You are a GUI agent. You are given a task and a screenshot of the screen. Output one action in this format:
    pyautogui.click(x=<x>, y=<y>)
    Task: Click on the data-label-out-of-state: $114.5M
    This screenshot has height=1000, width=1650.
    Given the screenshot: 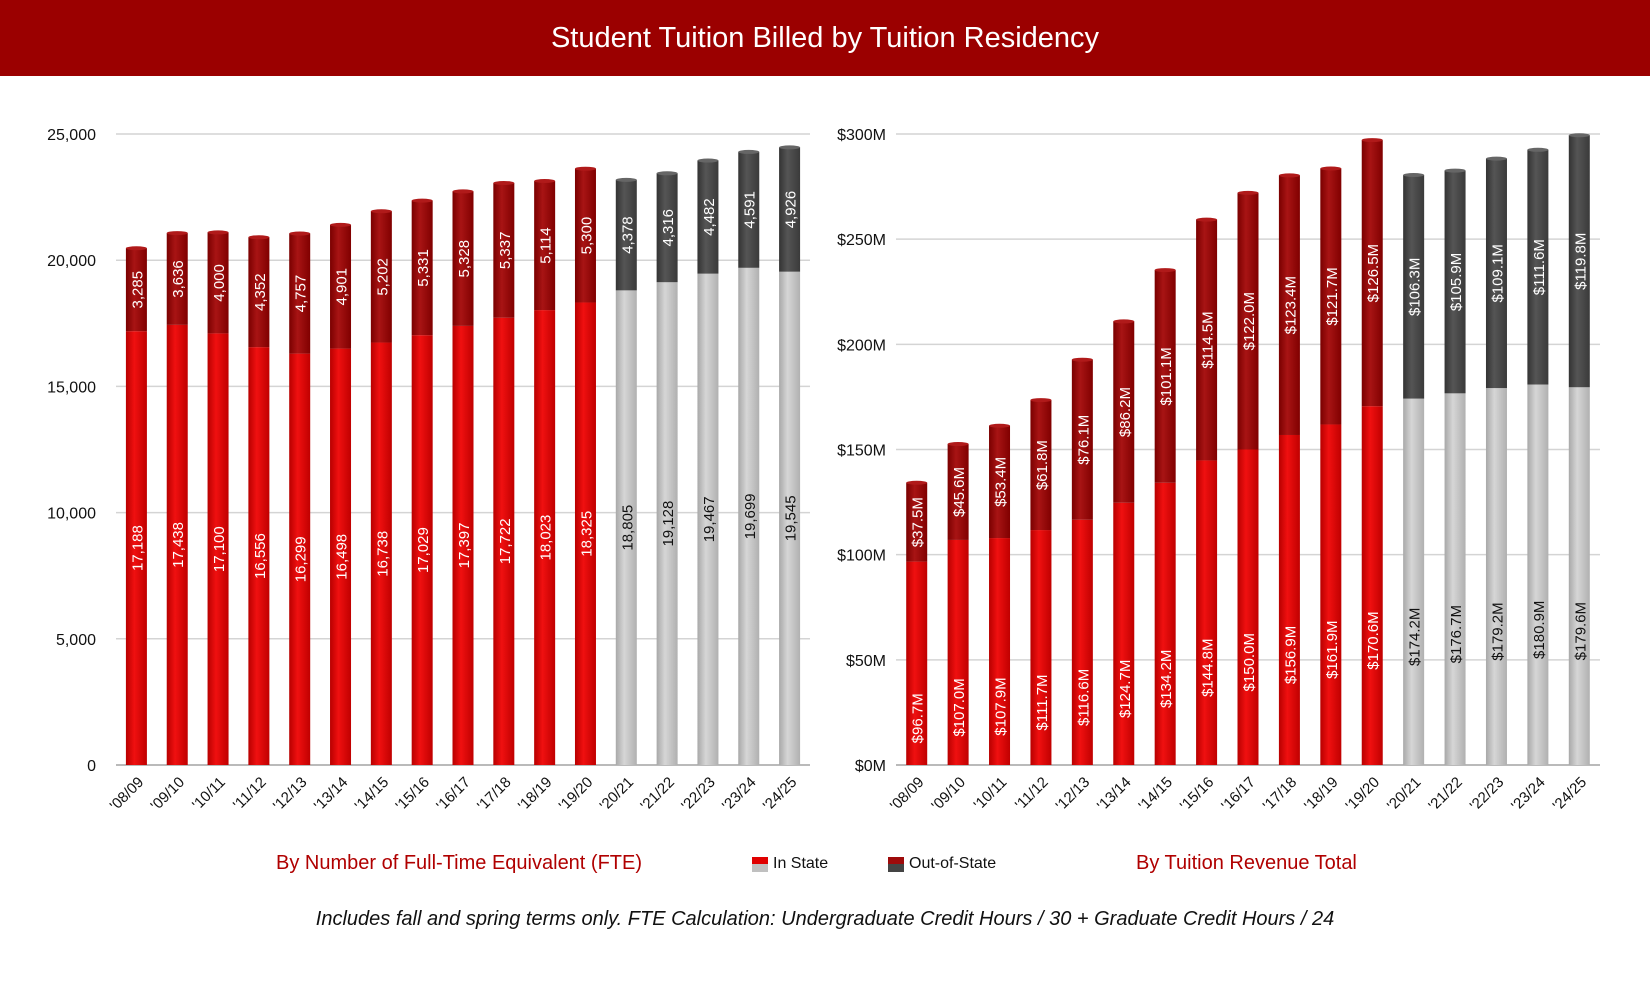 What is the action you would take?
    pyautogui.click(x=1208, y=339)
    